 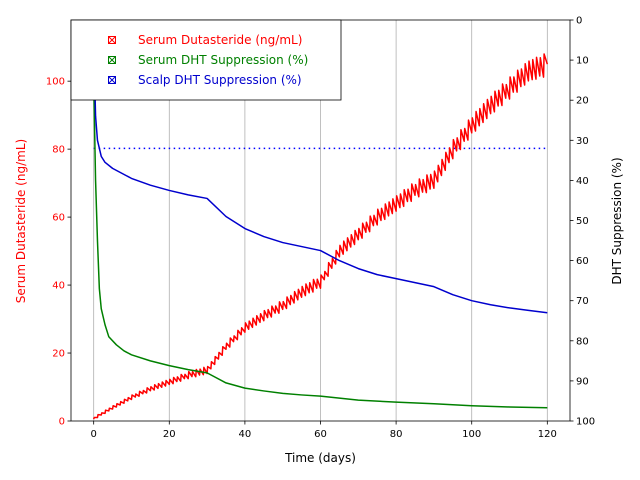 I want to click on right-y-tick-label: 70, so click(x=582, y=301).